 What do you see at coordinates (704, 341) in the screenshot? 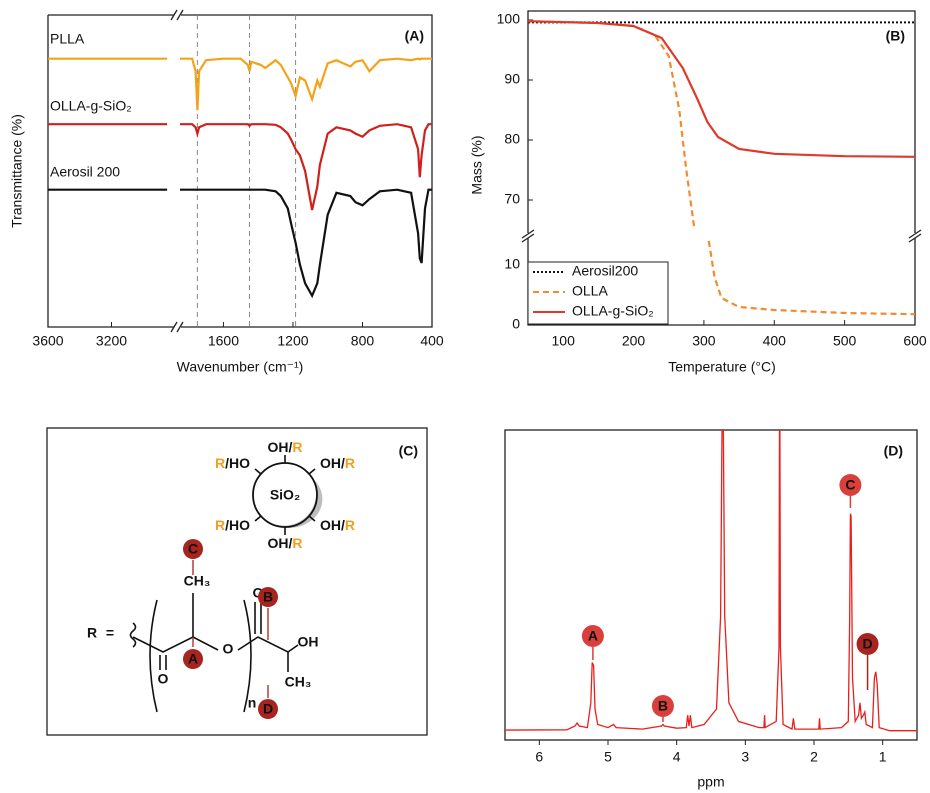
I see `x-tick-label: 300` at bounding box center [704, 341].